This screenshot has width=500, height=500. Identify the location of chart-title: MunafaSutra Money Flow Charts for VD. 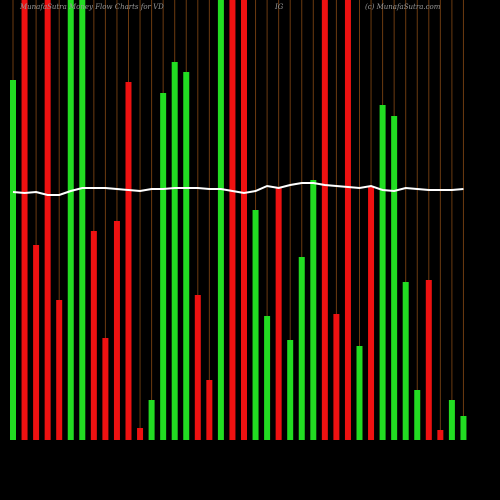
(91, 7).